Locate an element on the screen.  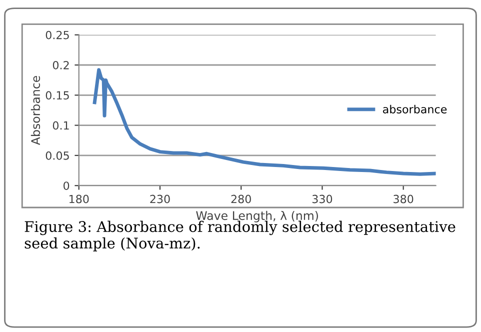
y-tick-label: 0.25 is located at coordinates (57, 35).